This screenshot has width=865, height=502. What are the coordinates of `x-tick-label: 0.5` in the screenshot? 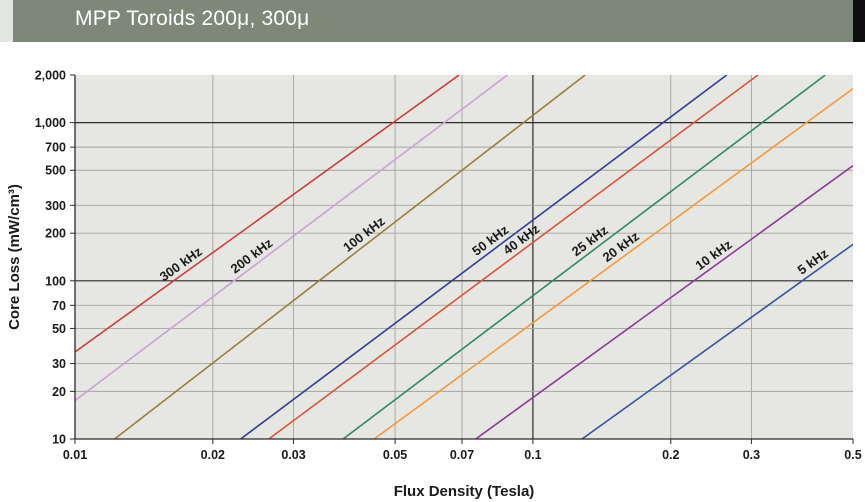 It's located at (852, 455).